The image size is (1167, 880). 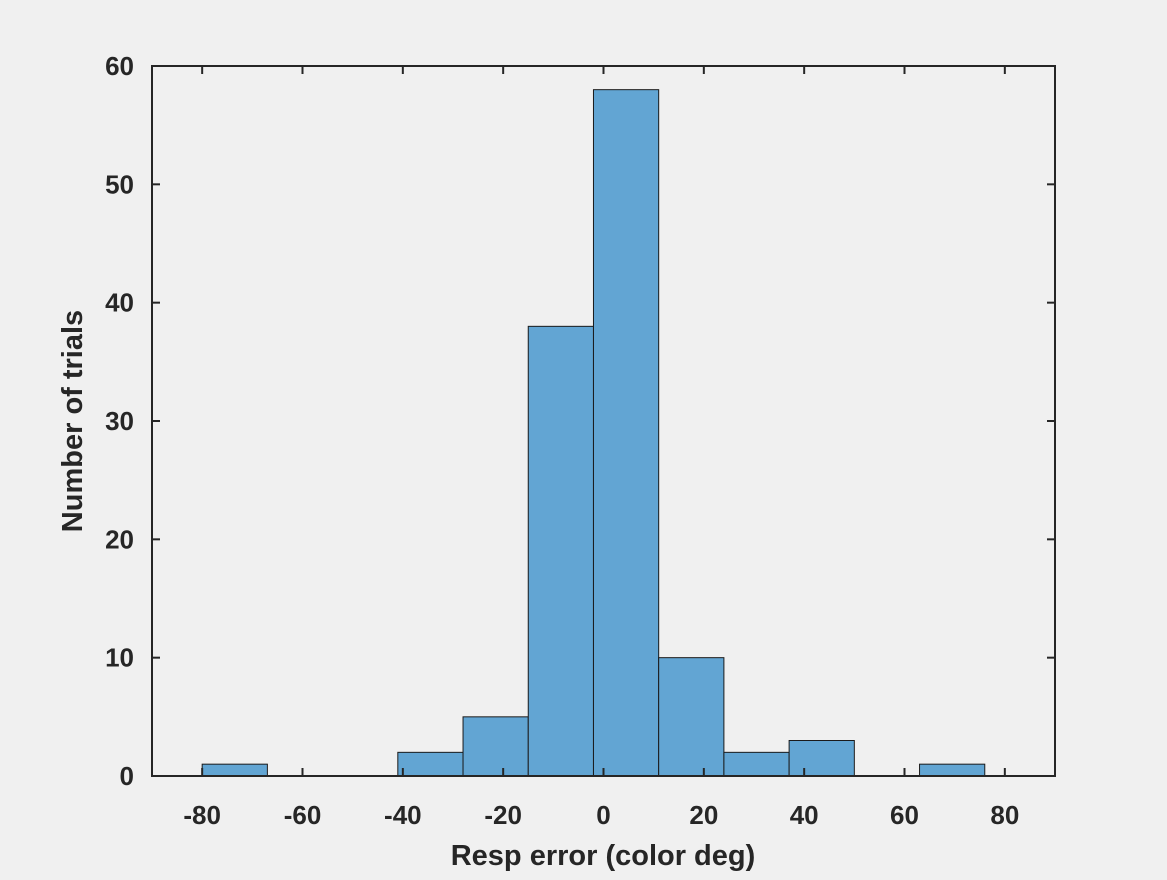 What do you see at coordinates (73, 421) in the screenshot?
I see `y-axis-label: Number of trials` at bounding box center [73, 421].